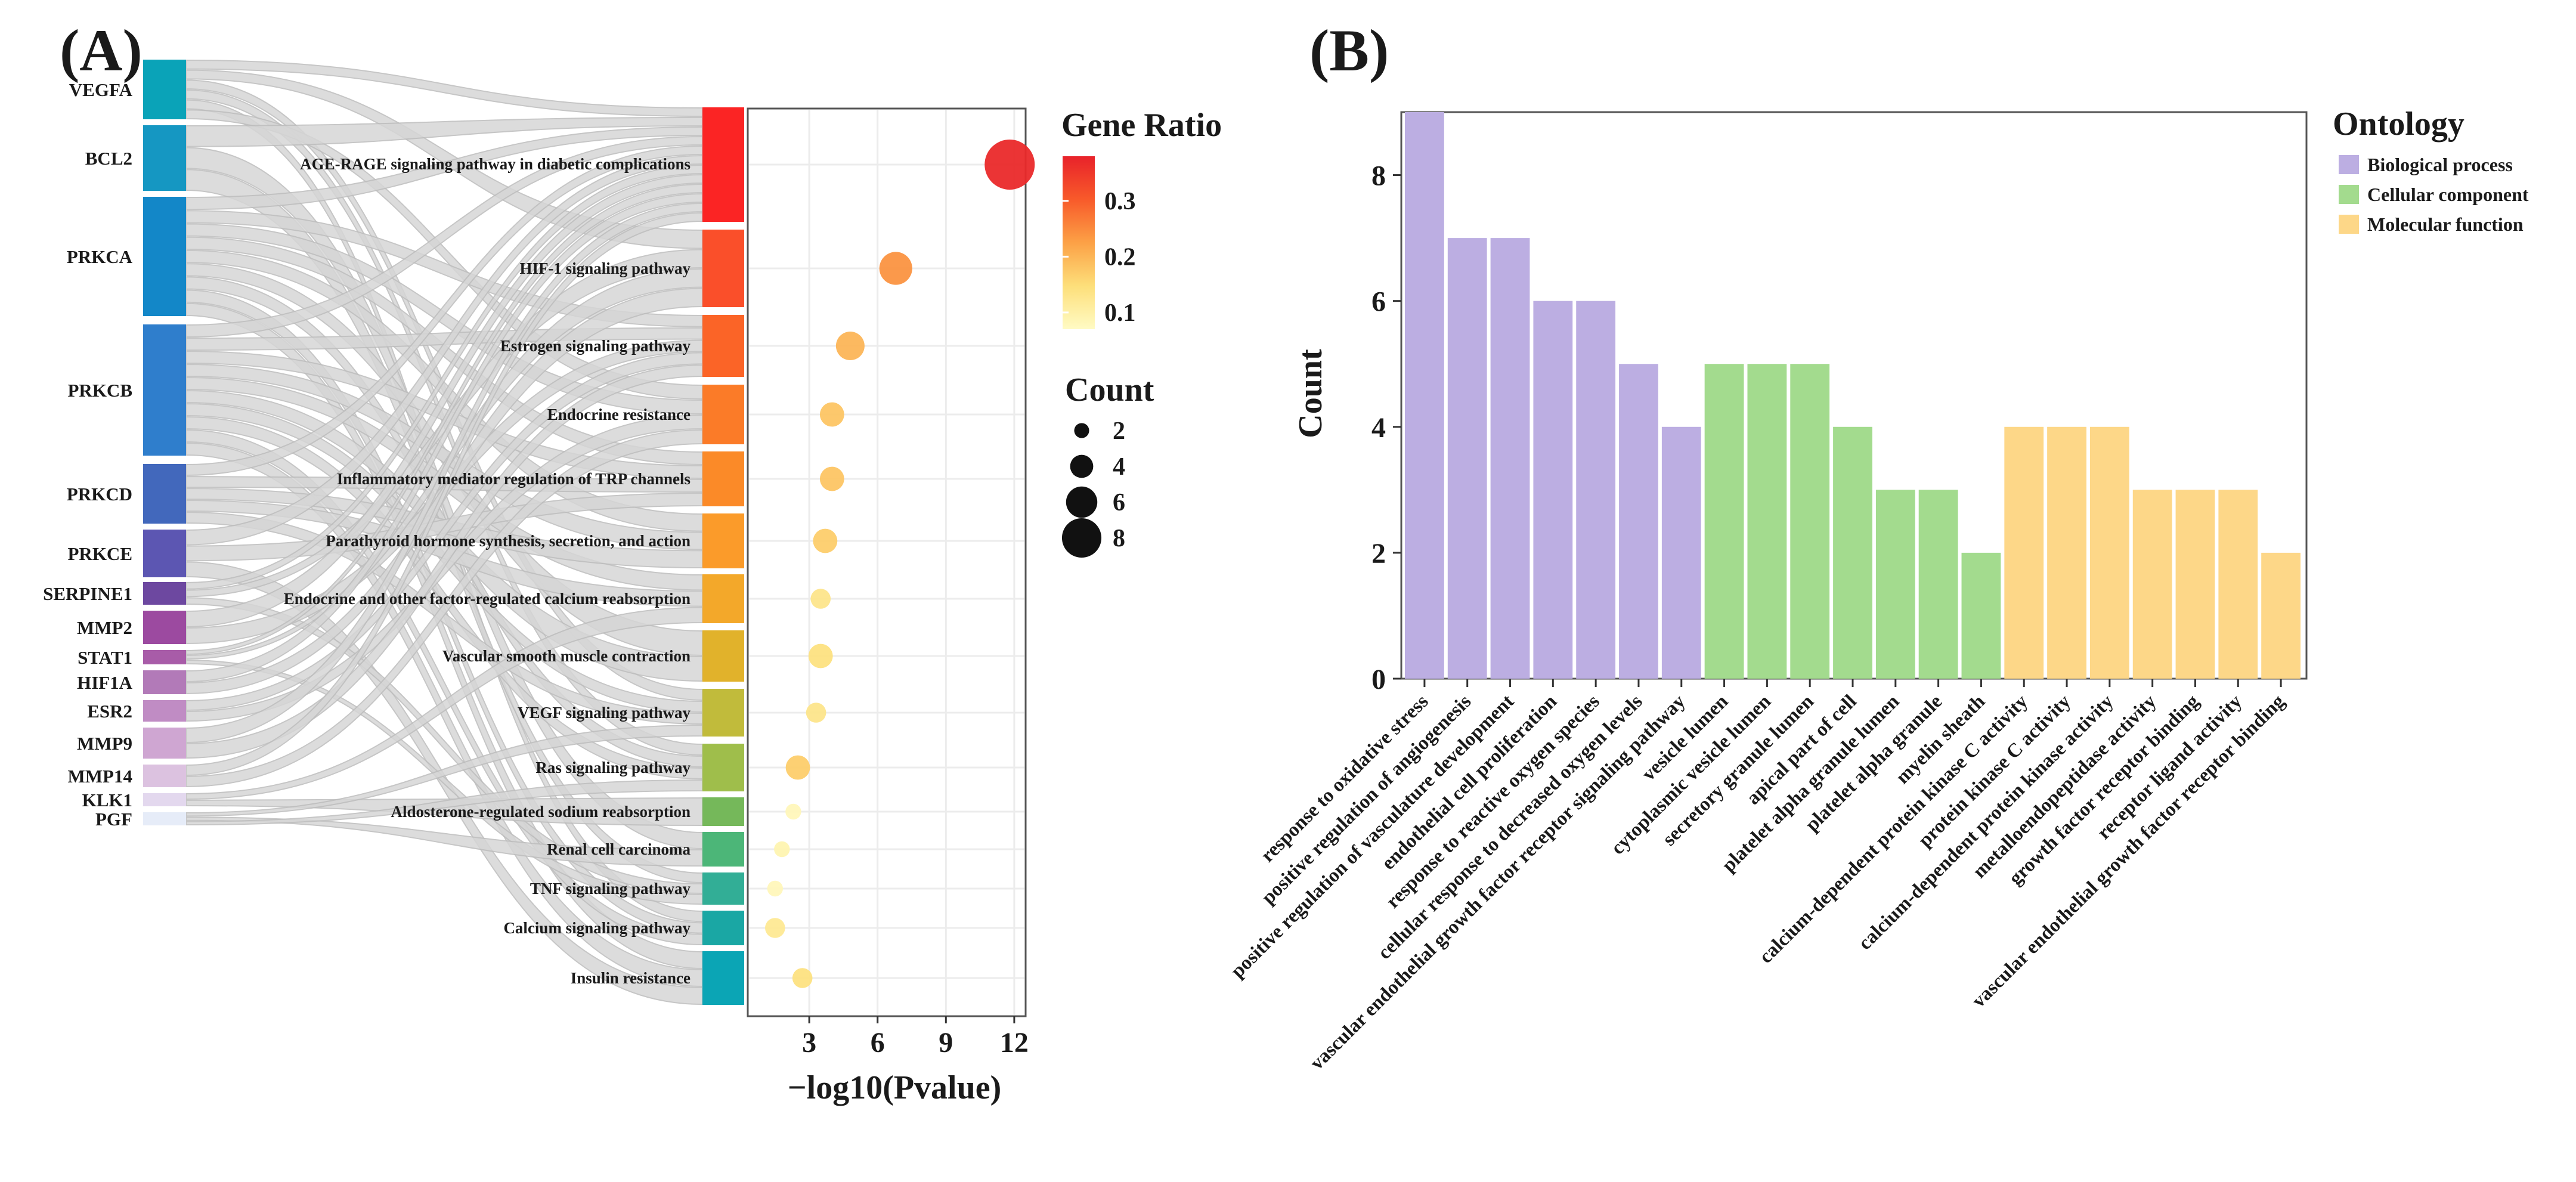 The width and height of the screenshot is (2576, 1182). Describe the element at coordinates (1141, 126) in the screenshot. I see `gene-ratio-legend-title: Gene Ratio` at that location.